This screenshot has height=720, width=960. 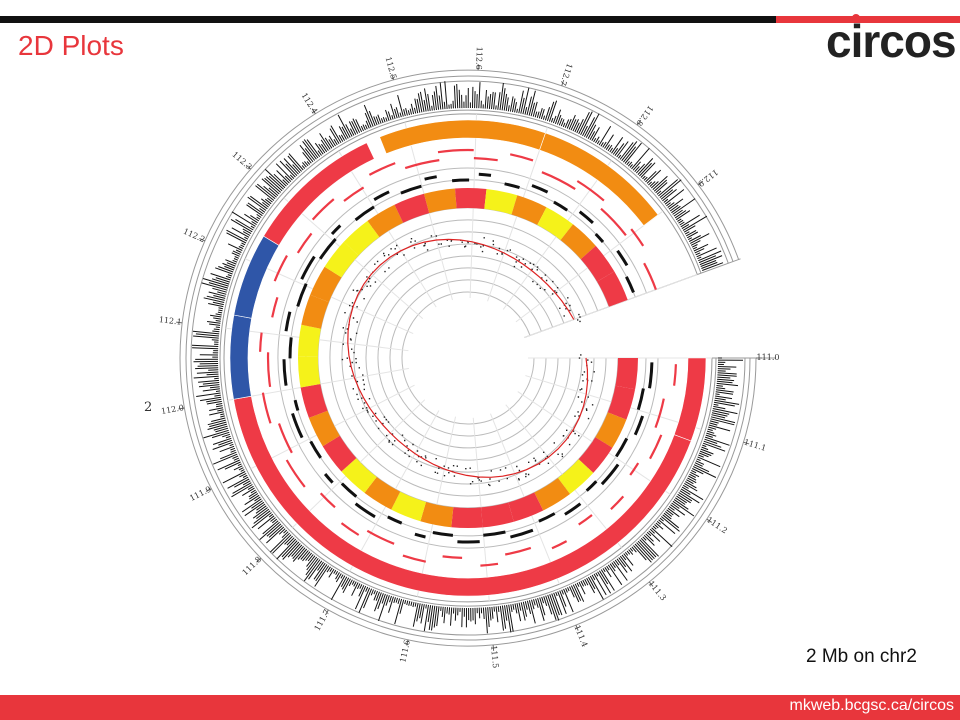 I want to click on tick-label: 111.3, so click(x=656, y=590).